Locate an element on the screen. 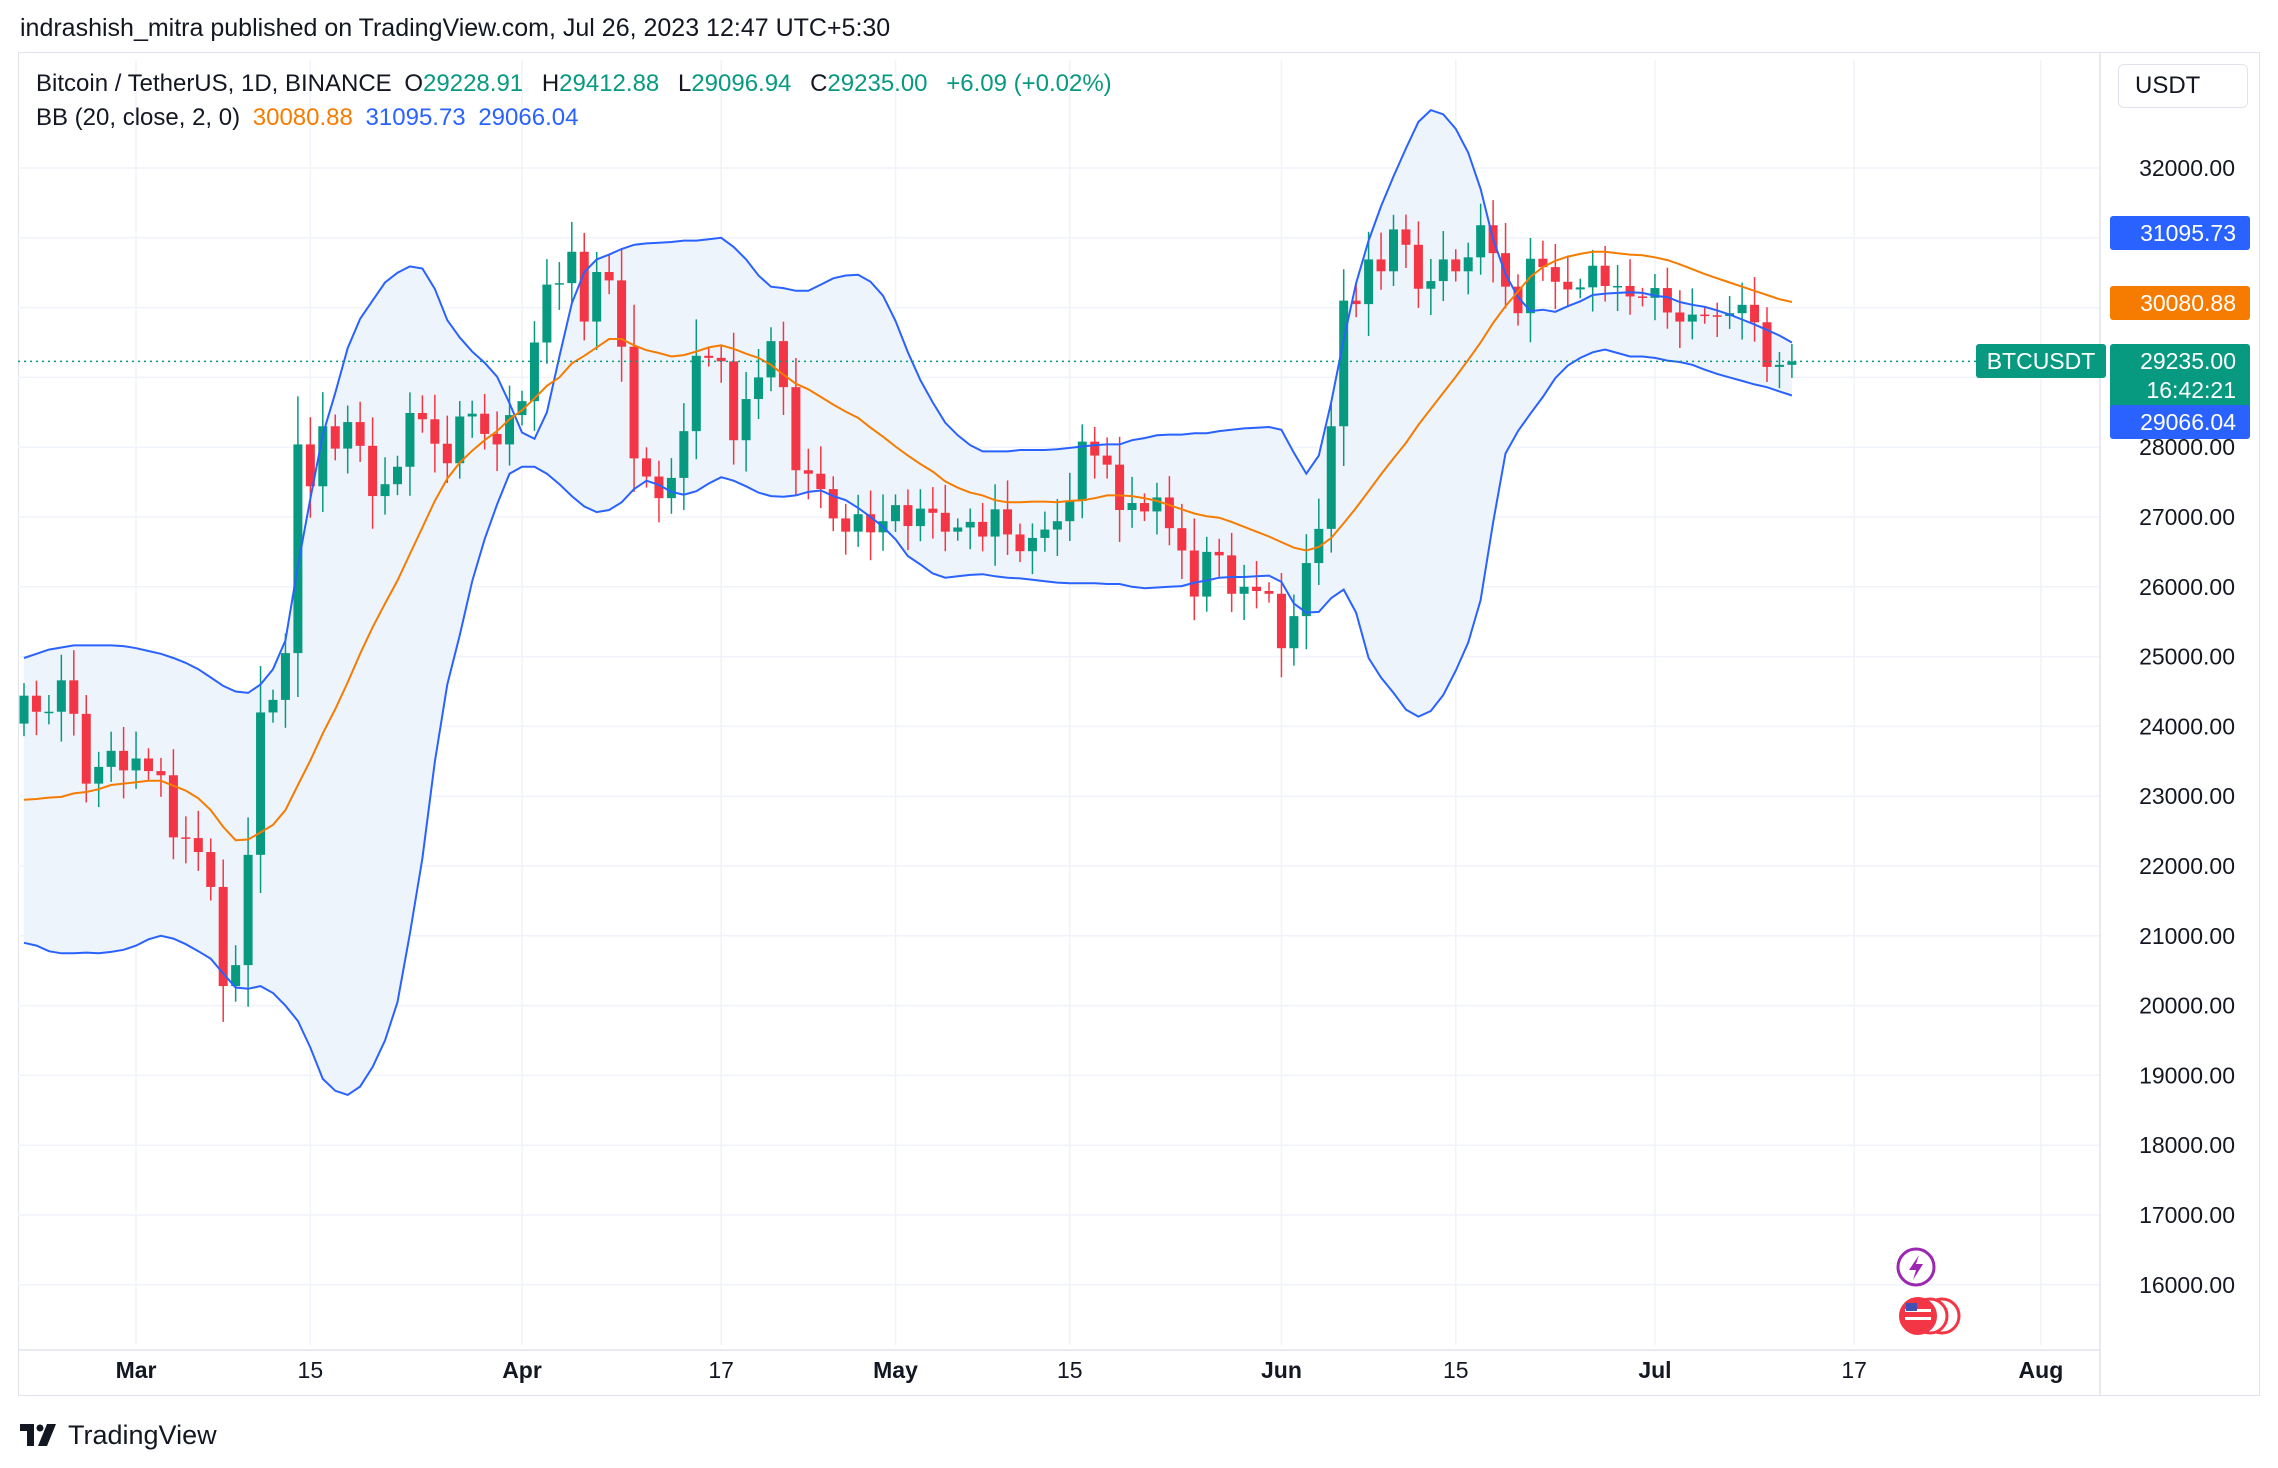 The height and width of the screenshot is (1468, 2278). footer-brand-text: TradingView is located at coordinates (142, 1434).